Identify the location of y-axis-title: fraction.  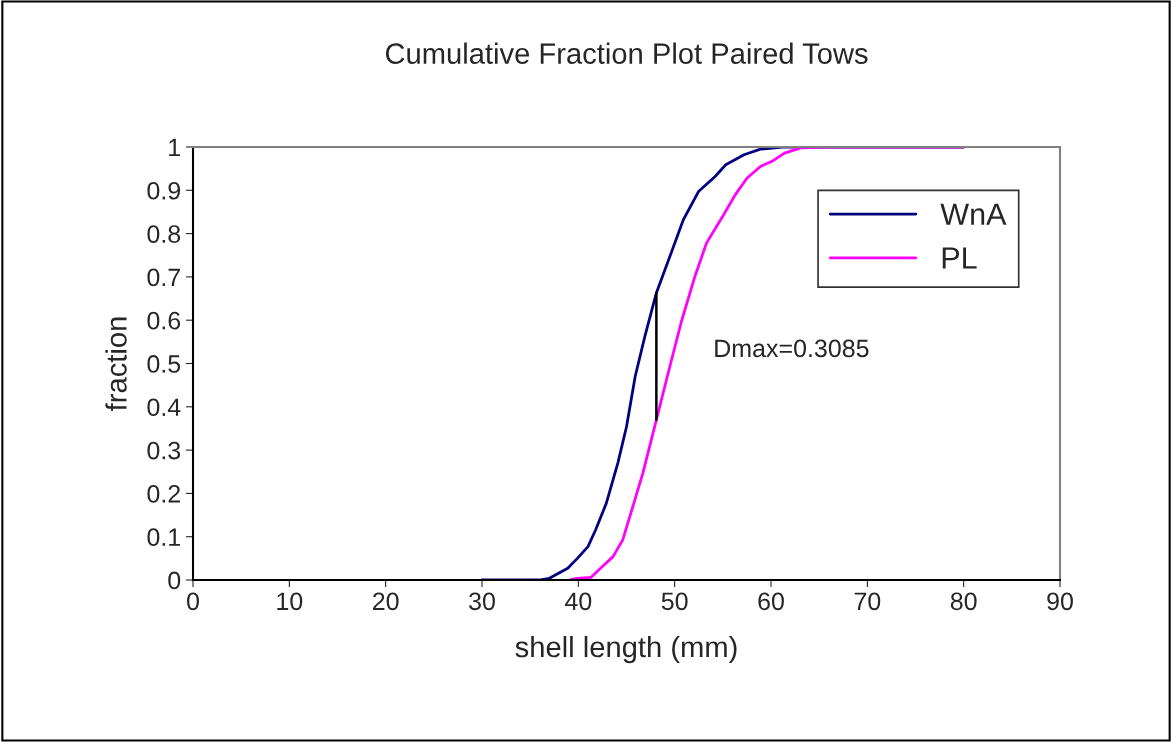
(116, 364).